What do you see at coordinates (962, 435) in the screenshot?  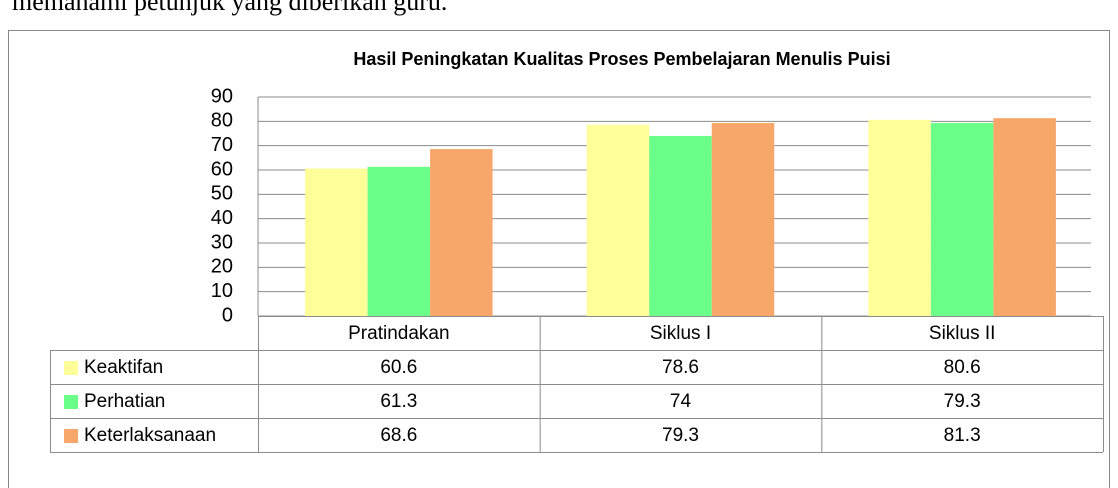 I see `data-label: 81.3` at bounding box center [962, 435].